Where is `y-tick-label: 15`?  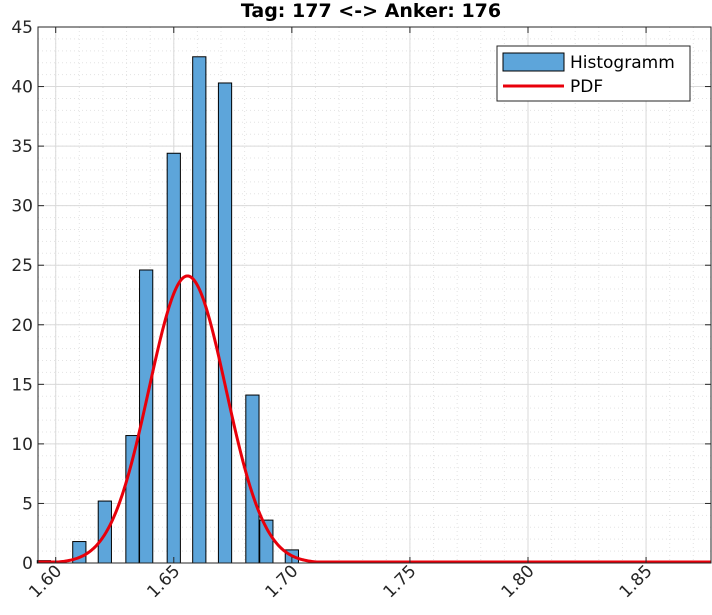 y-tick-label: 15 is located at coordinates (22, 385).